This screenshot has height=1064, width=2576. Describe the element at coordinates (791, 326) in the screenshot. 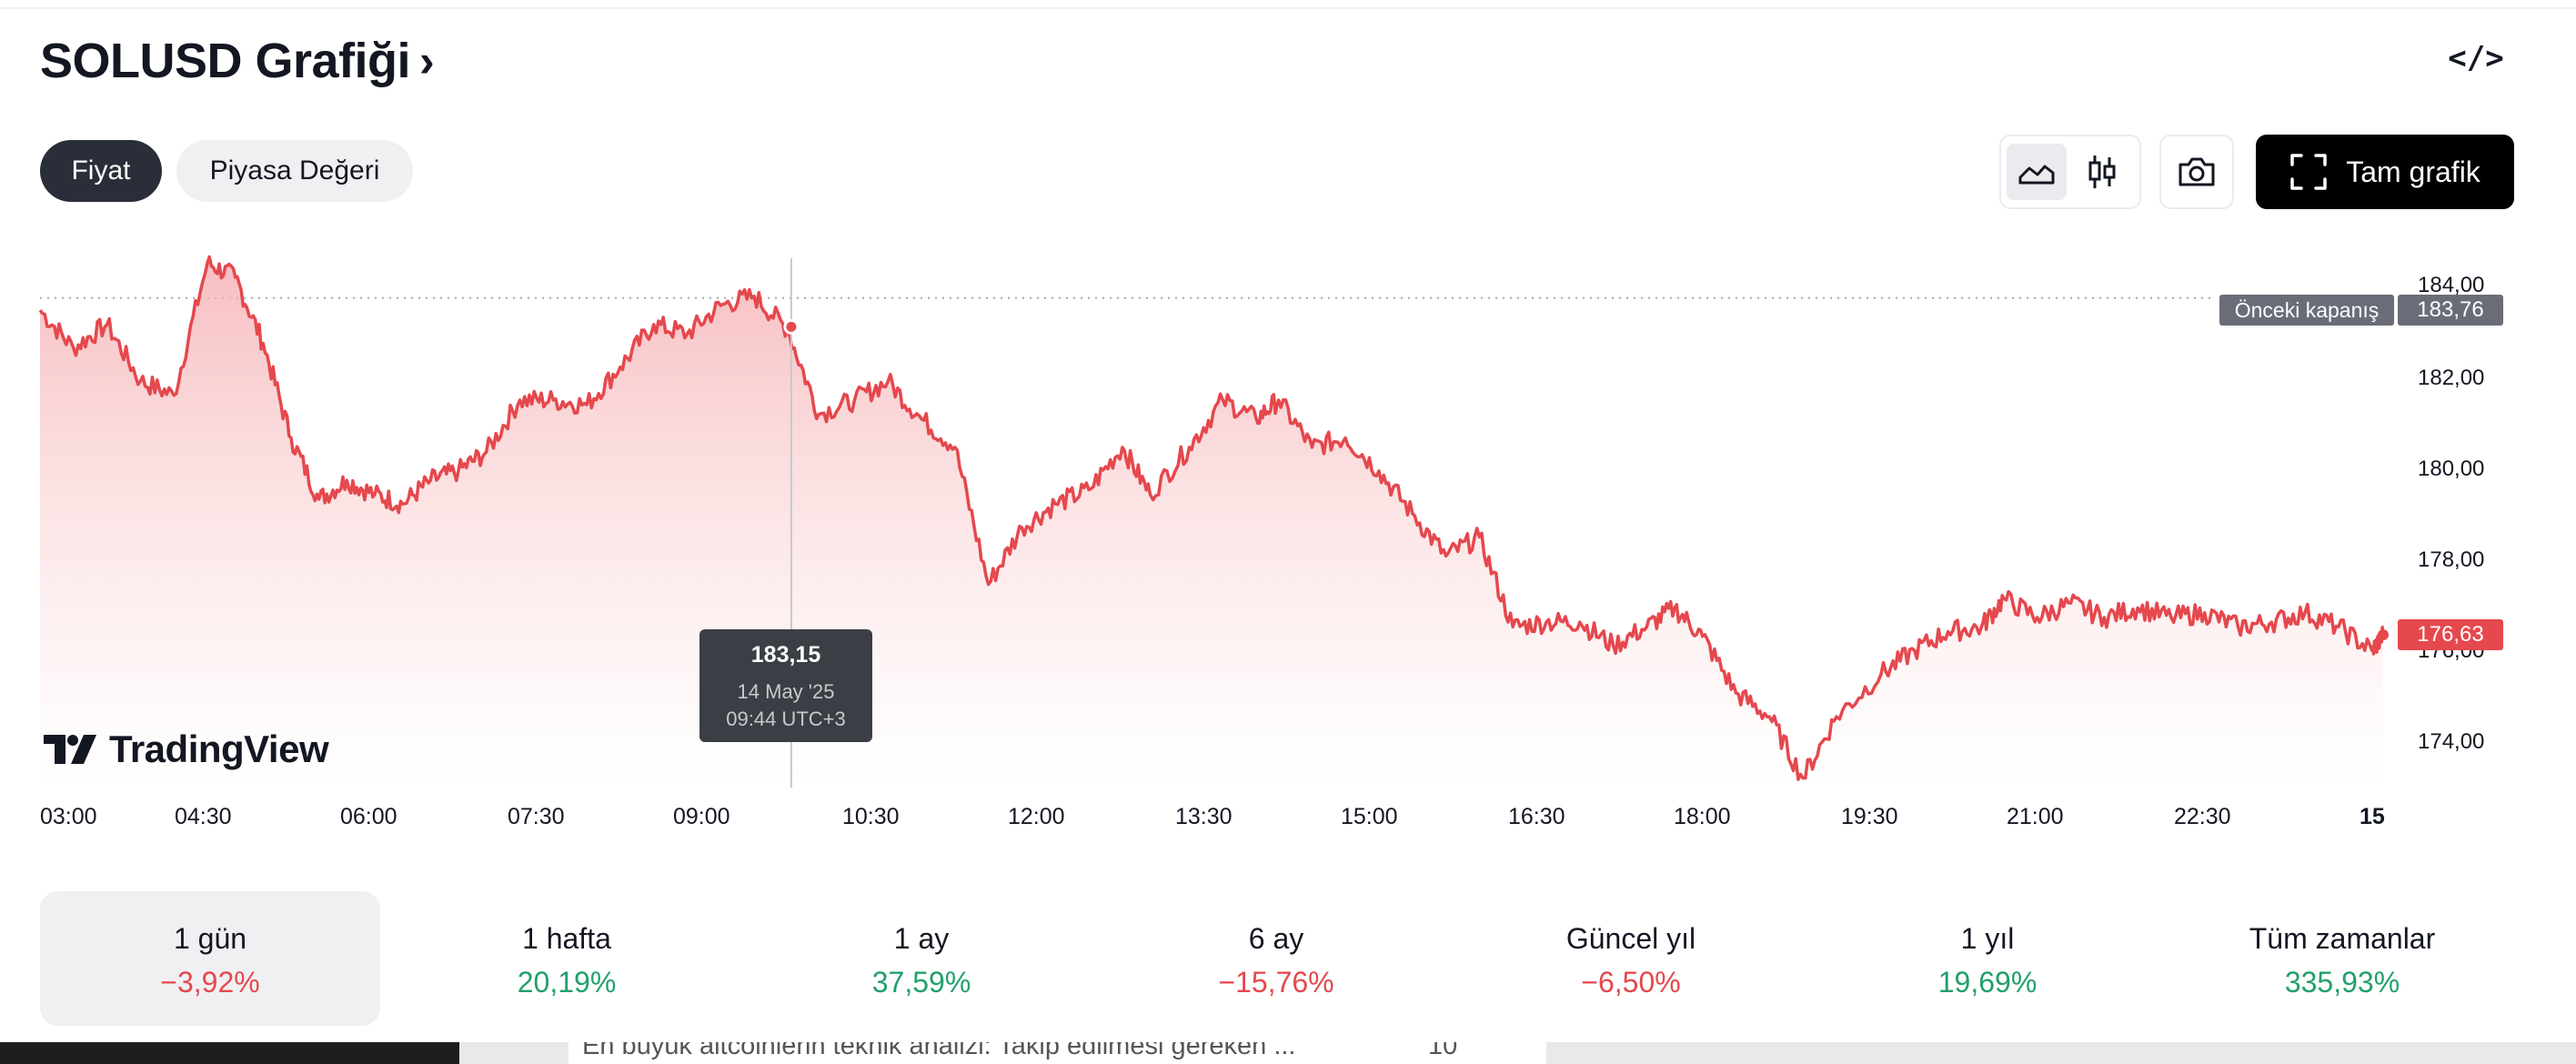

I see `crosshair-point` at that location.